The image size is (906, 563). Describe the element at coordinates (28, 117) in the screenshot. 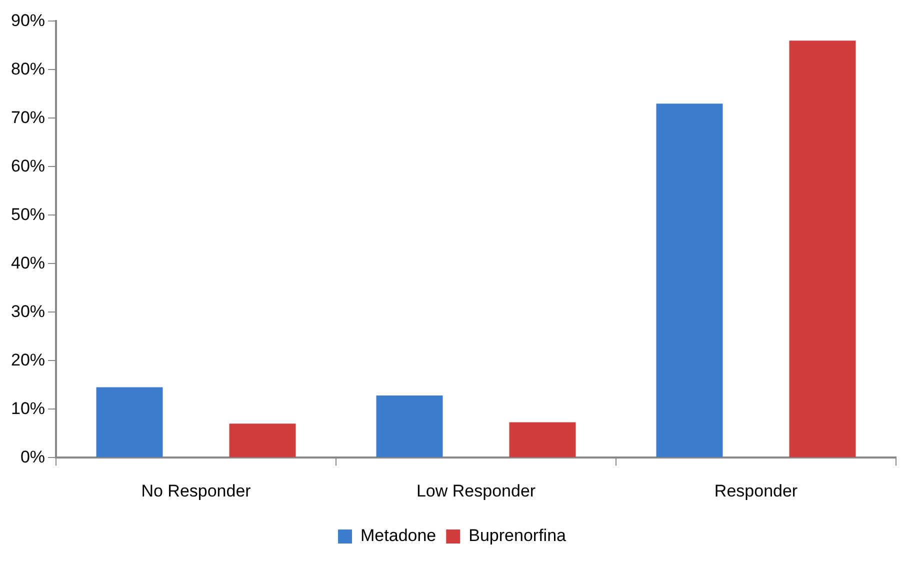

I see `y-tick-label: 70%` at that location.